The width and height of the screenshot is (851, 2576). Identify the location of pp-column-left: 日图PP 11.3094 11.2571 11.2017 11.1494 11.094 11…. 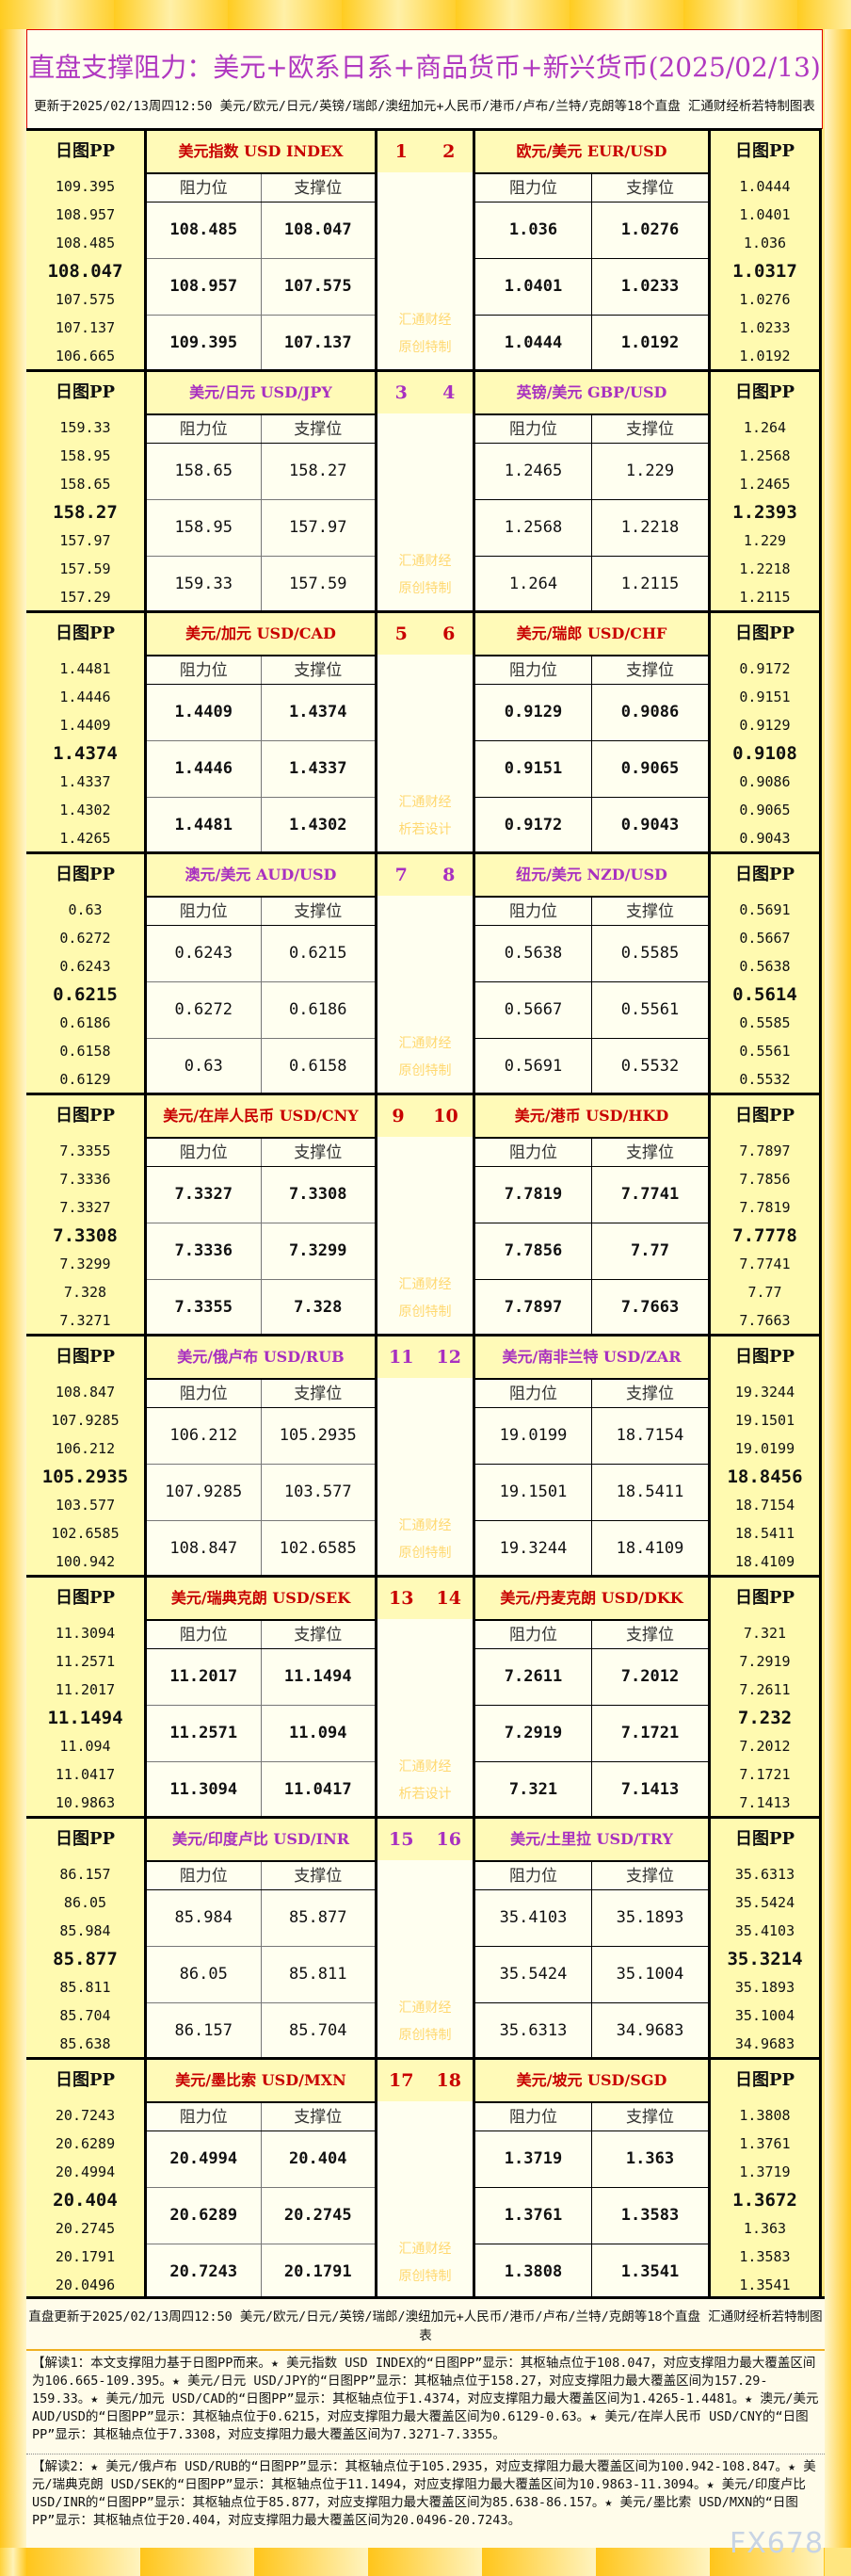
(86, 1695).